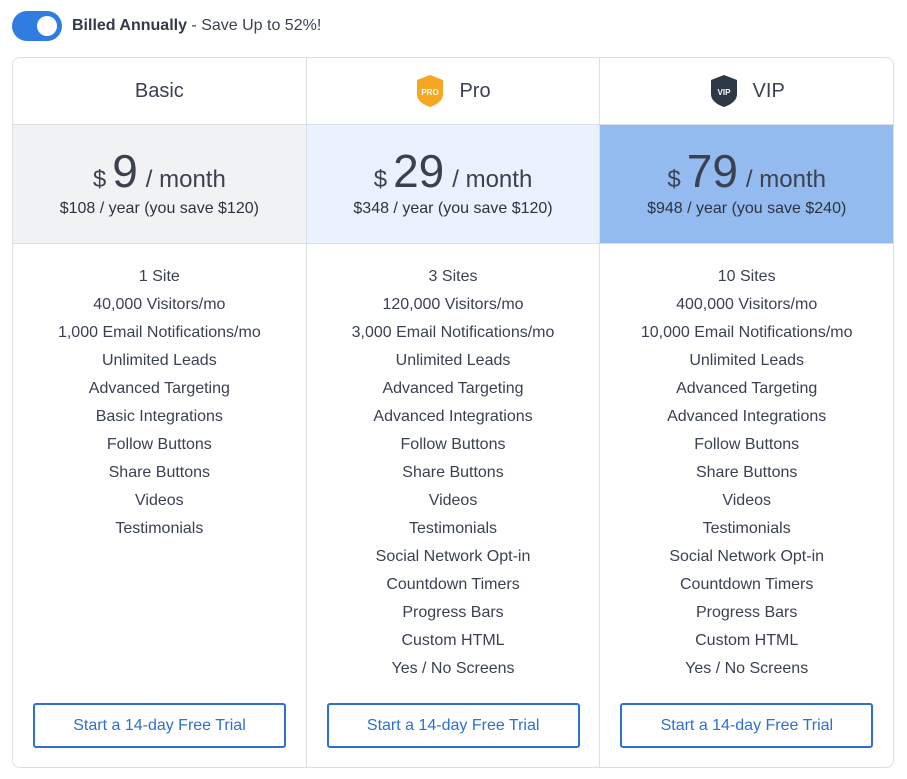 This screenshot has height=779, width=907. Describe the element at coordinates (159, 416) in the screenshot. I see `feature-item: Basic Integrations` at that location.